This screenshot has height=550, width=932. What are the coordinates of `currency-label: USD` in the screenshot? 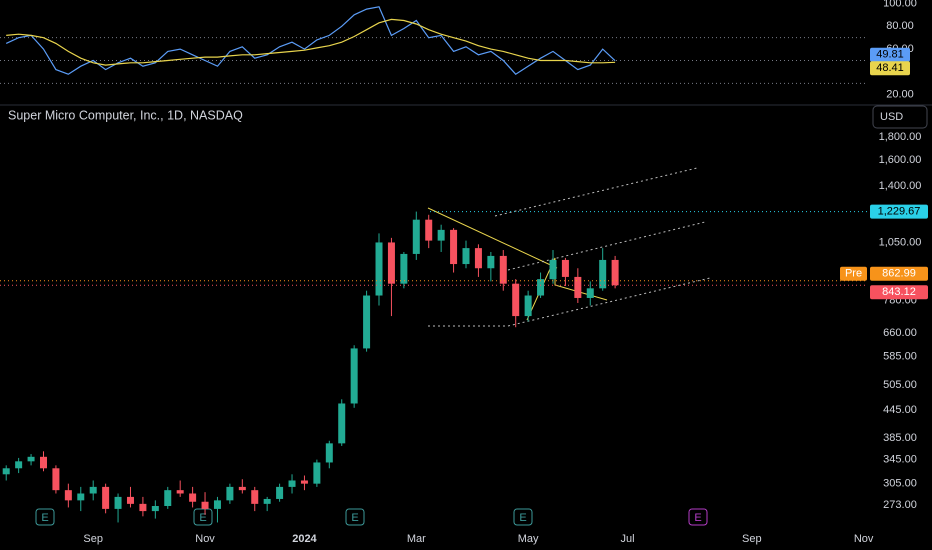 It's located at (891, 117).